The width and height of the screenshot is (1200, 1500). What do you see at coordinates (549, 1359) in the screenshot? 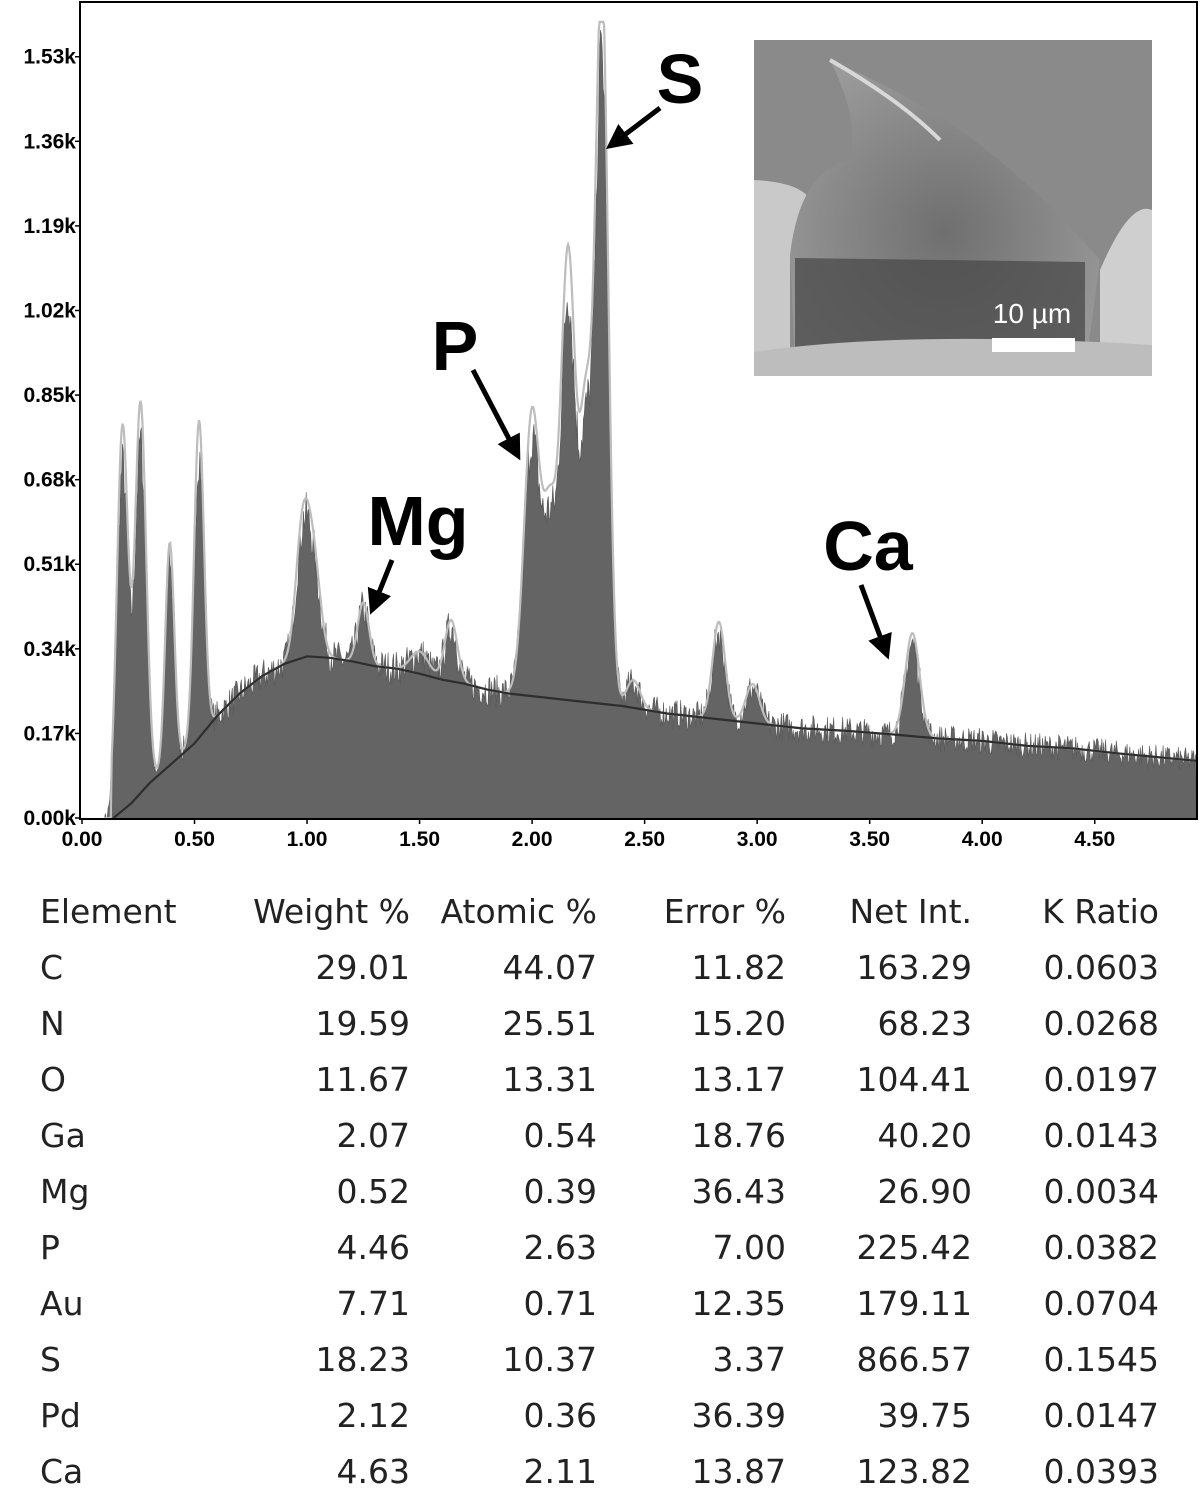
I see `value-cell: 10.37` at bounding box center [549, 1359].